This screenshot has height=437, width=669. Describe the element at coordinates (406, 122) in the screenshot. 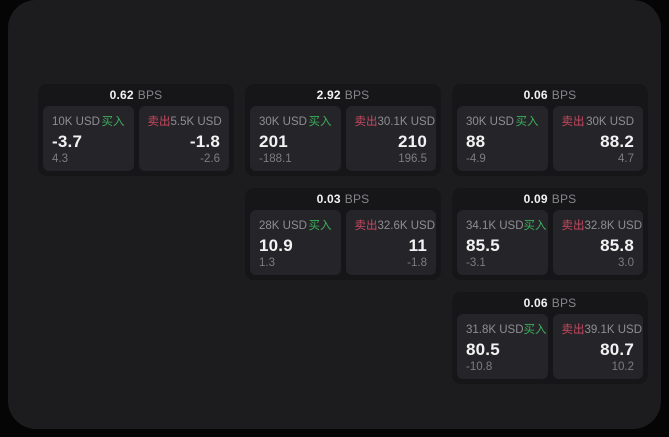

I see `sell-amount: 30.1K USD` at that location.